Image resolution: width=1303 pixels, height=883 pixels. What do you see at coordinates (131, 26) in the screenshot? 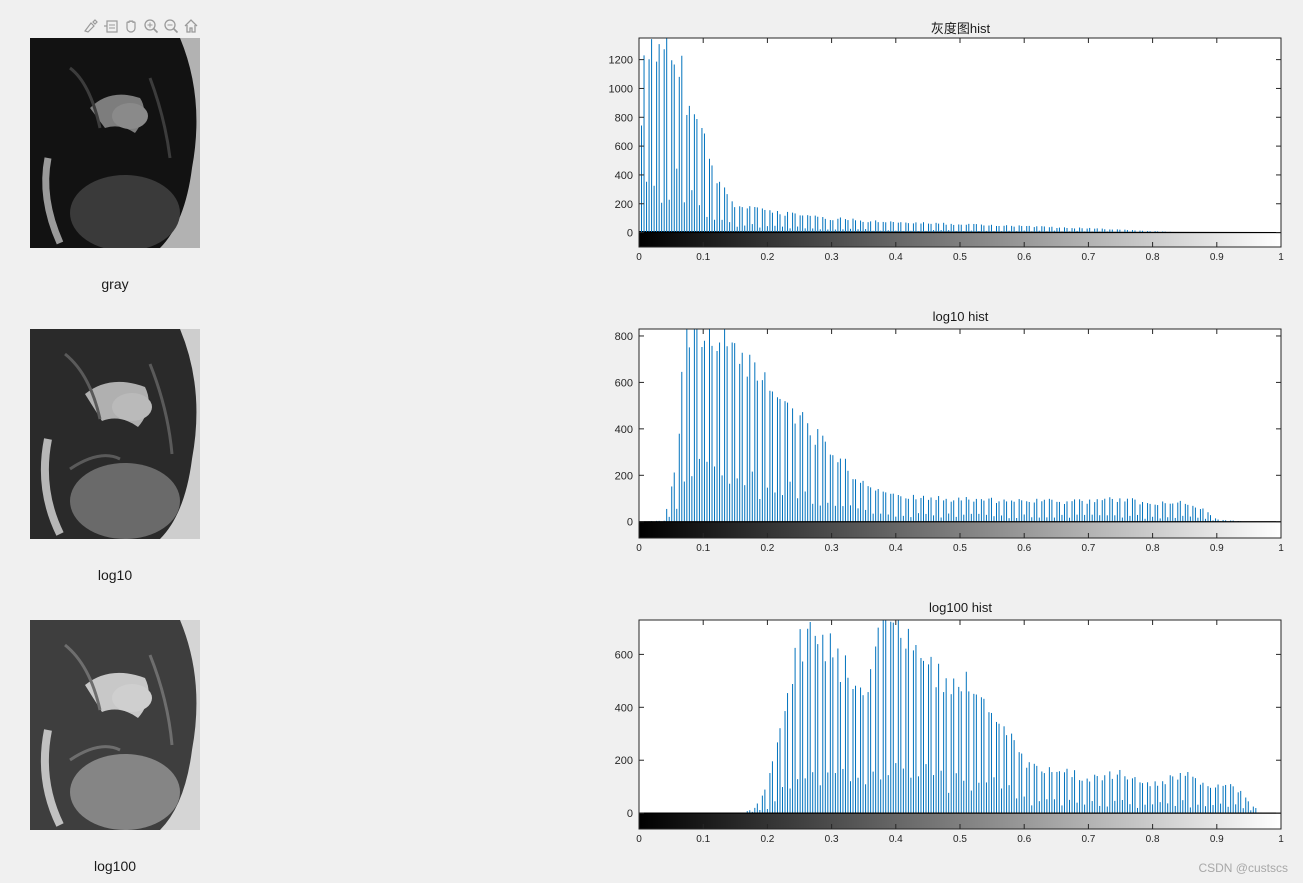
I see `pan-hand-icon` at bounding box center [131, 26].